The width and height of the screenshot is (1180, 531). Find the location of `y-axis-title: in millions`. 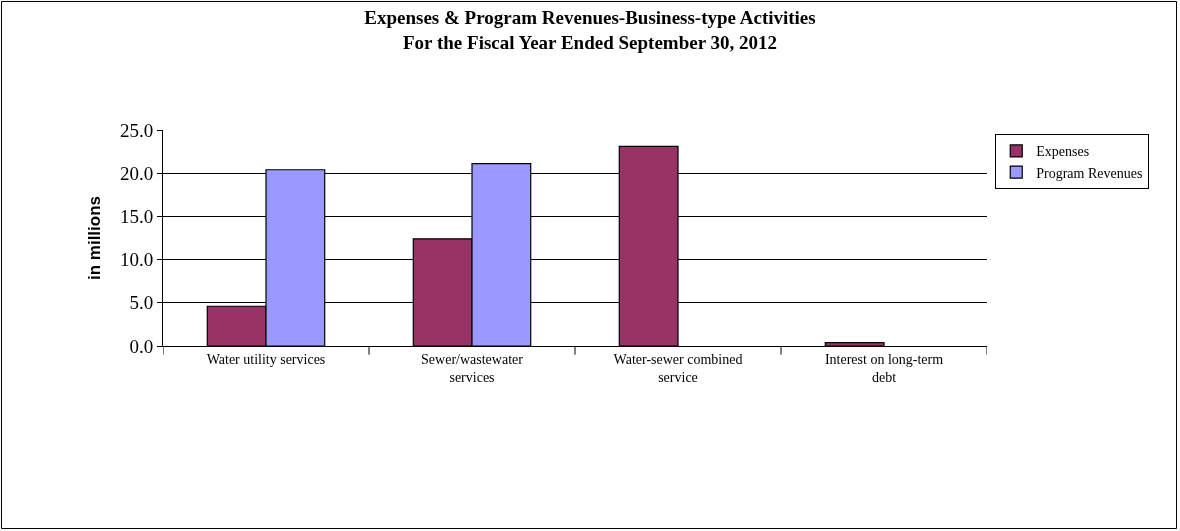

y-axis-title: in millions is located at coordinates (94, 238).